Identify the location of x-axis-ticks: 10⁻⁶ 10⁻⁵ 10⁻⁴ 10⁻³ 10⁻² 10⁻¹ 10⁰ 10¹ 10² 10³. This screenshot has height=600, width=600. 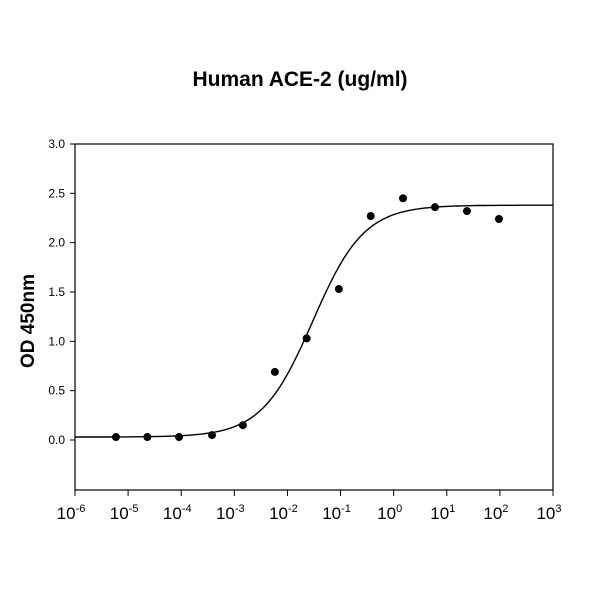
(309, 506).